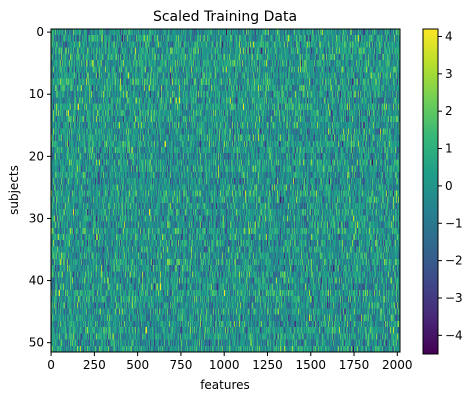 The height and width of the screenshot is (401, 474). Describe the element at coordinates (40, 32) in the screenshot. I see `y-tick-label: 0` at that location.